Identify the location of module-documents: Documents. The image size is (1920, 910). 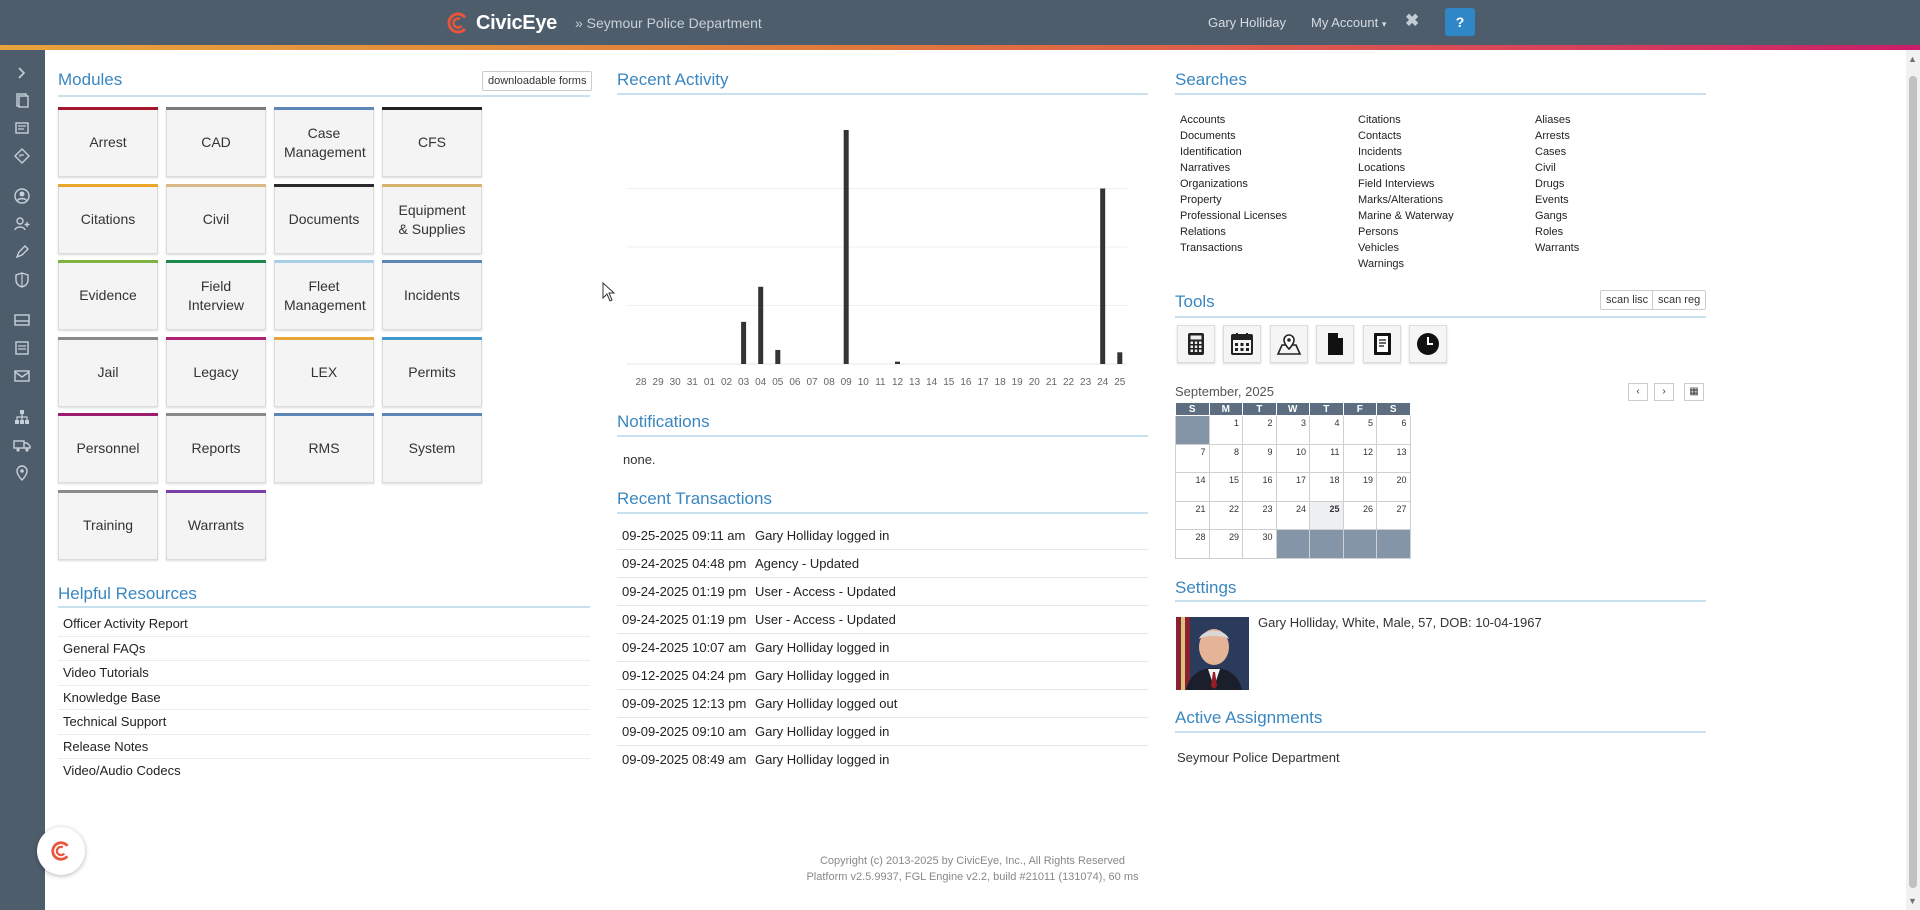
(324, 219).